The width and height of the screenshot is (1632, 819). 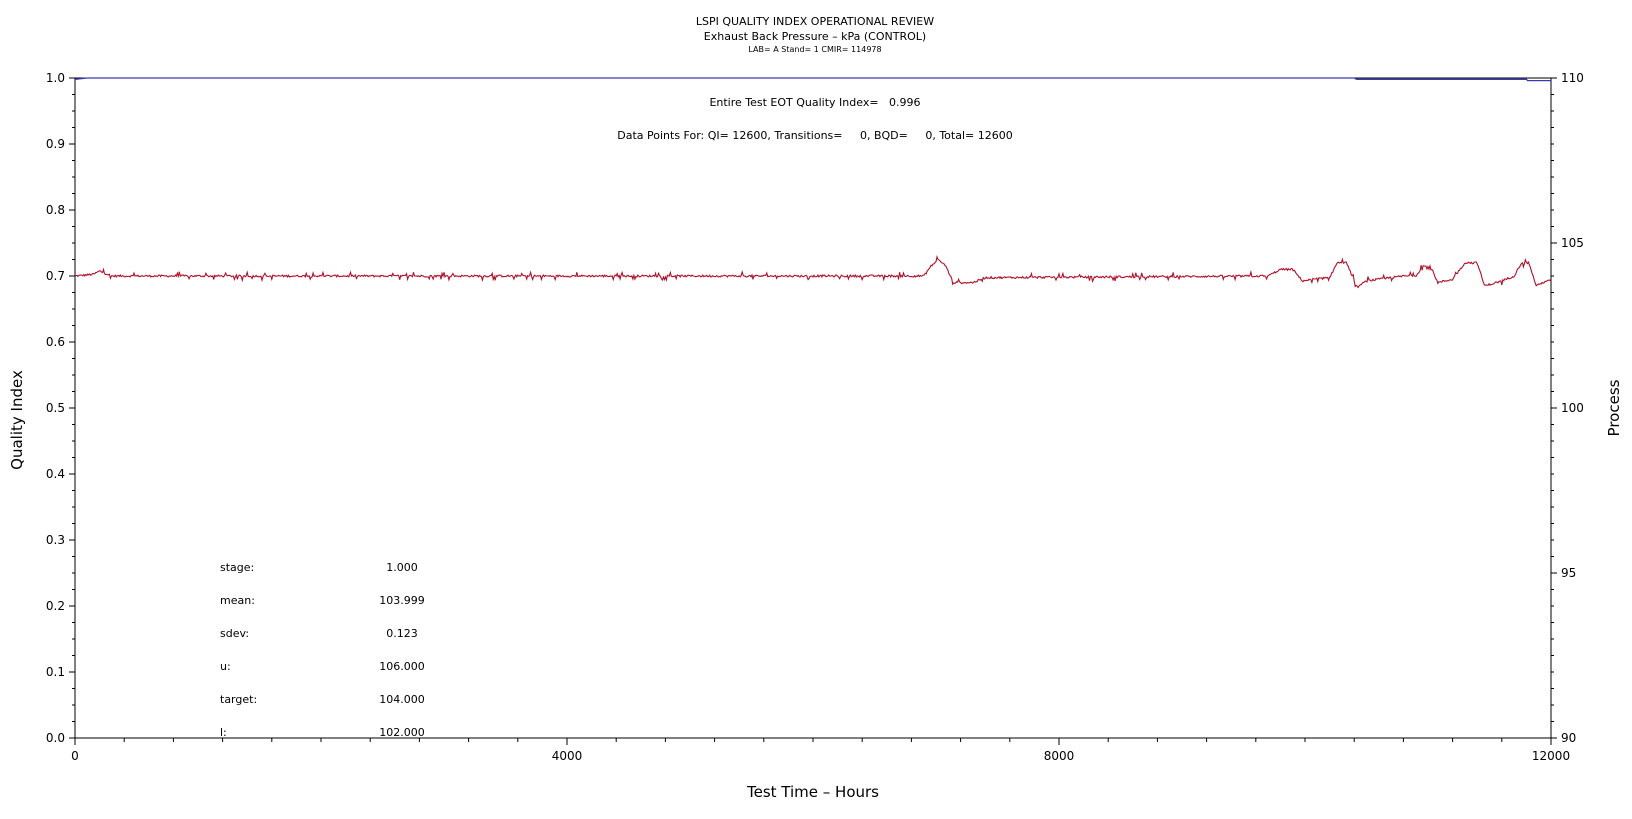 I want to click on x-axis-label: Test Time – Hours, so click(x=812, y=792).